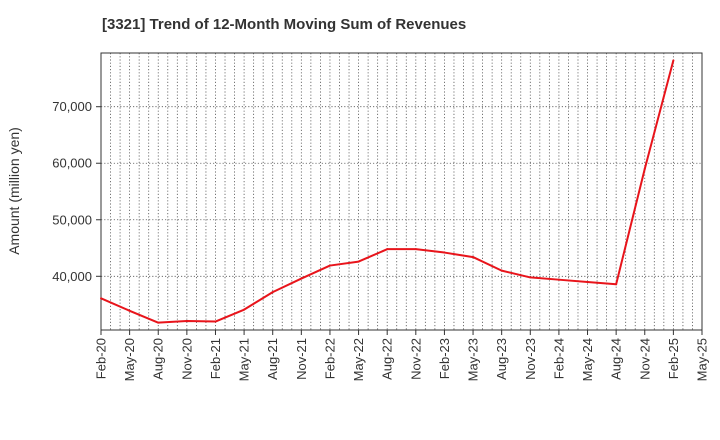 This screenshot has height=440, width=720. Describe the element at coordinates (186, 359) in the screenshot. I see `x-tick-label: Nov-20` at that location.